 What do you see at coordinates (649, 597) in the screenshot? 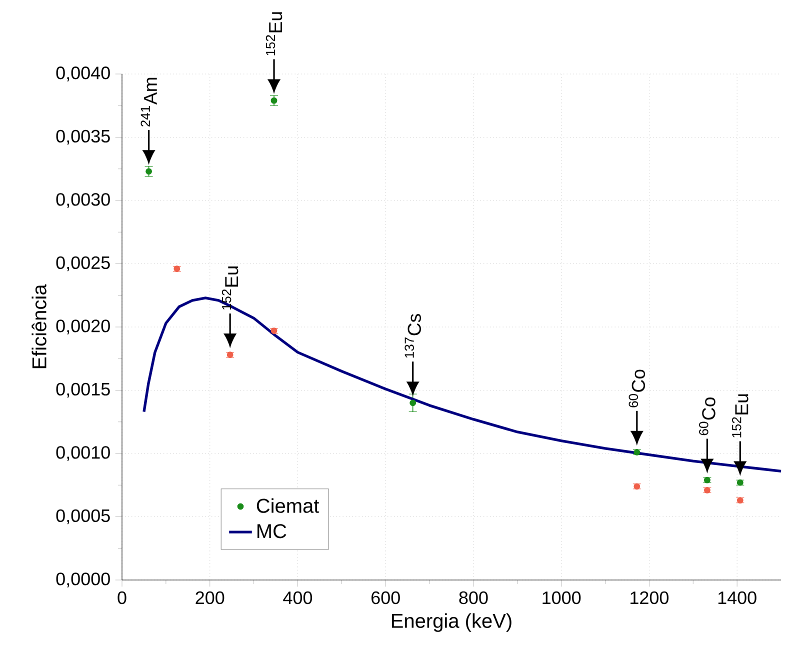
I see `x-tick-label: 1200` at bounding box center [649, 597].